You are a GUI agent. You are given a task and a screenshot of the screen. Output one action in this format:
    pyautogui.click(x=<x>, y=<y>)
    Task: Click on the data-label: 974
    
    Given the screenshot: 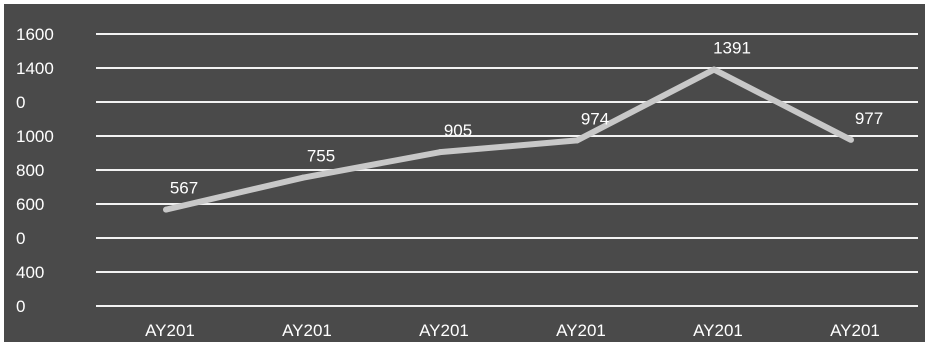 What is the action you would take?
    pyautogui.click(x=595, y=118)
    